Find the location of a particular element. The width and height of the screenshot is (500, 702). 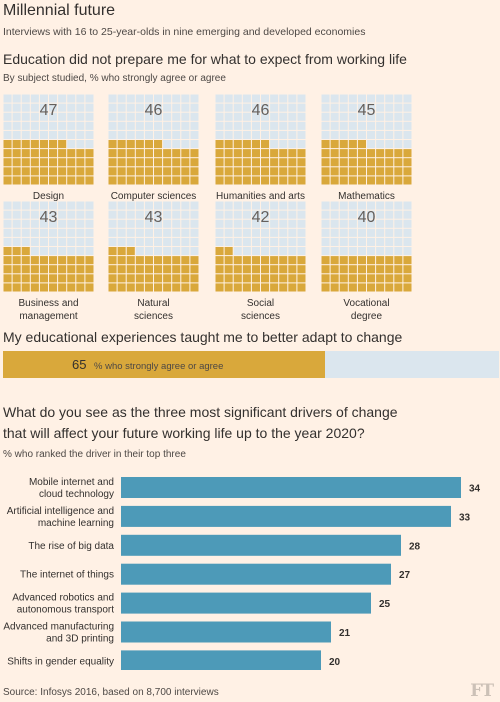

driver-bar-label: cloud technology is located at coordinates (76, 494).